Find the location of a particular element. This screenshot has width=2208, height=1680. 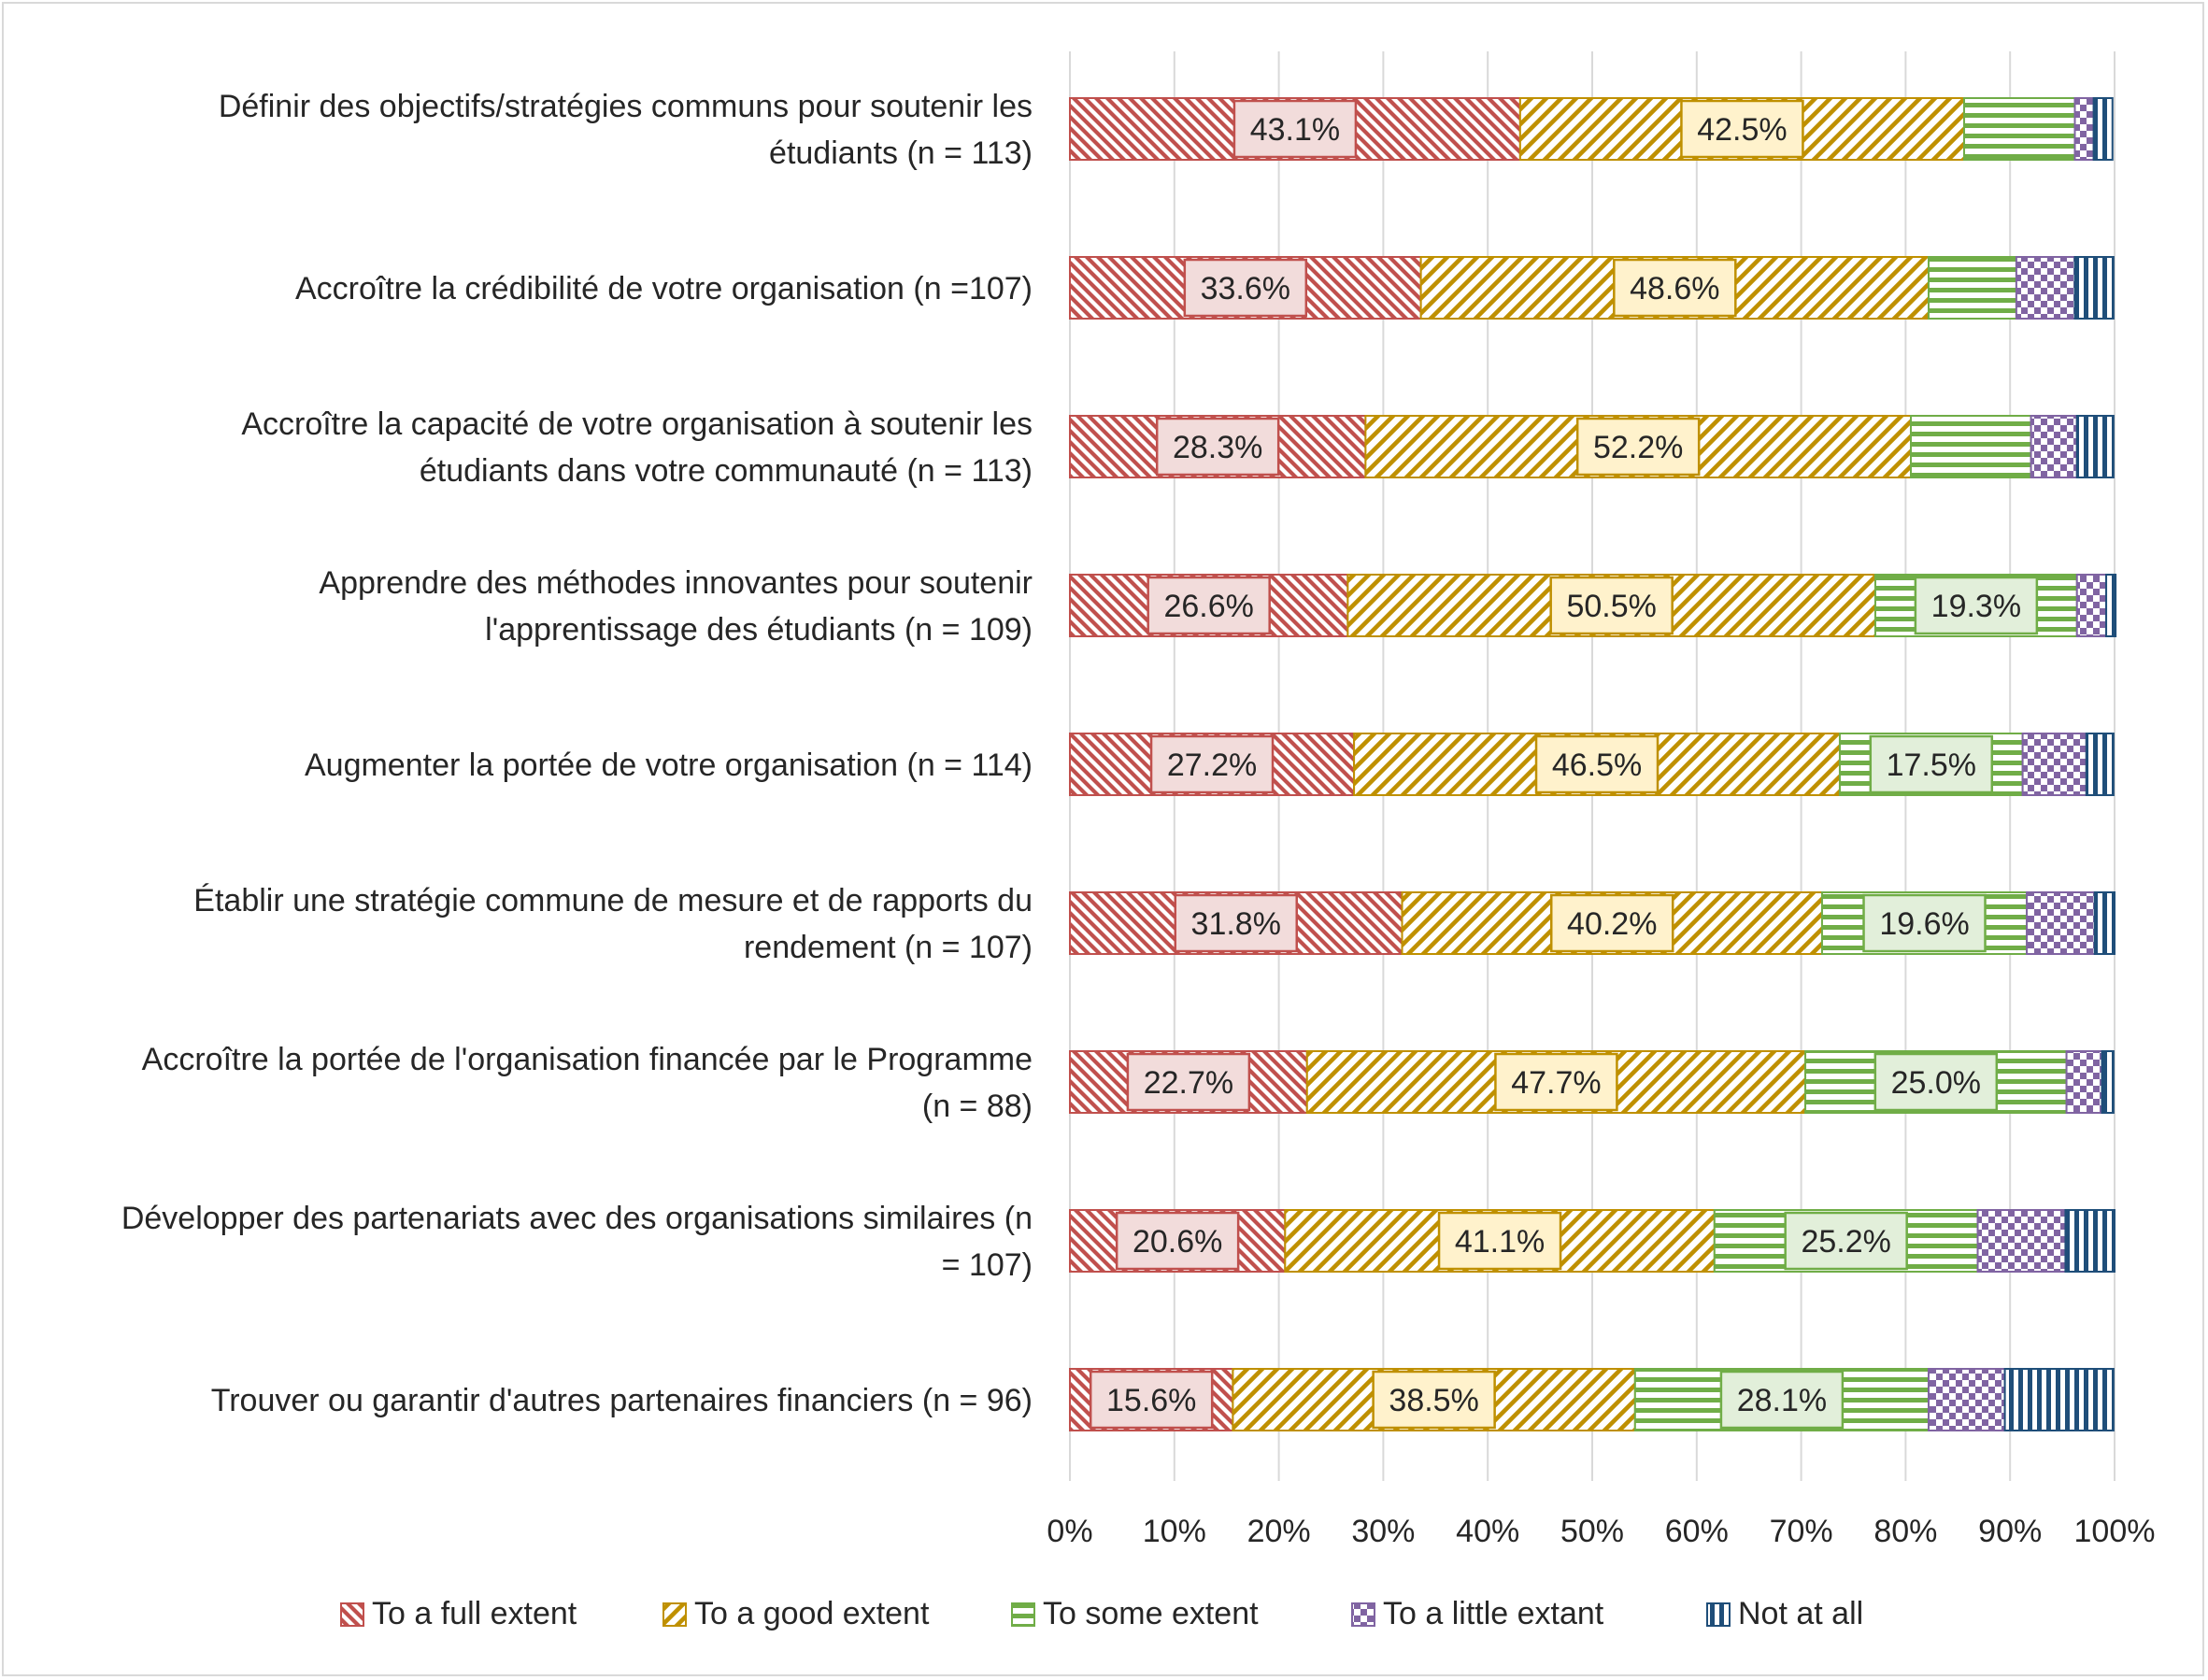

legend-item-not-at-all: Not at all is located at coordinates (1784, 1613).